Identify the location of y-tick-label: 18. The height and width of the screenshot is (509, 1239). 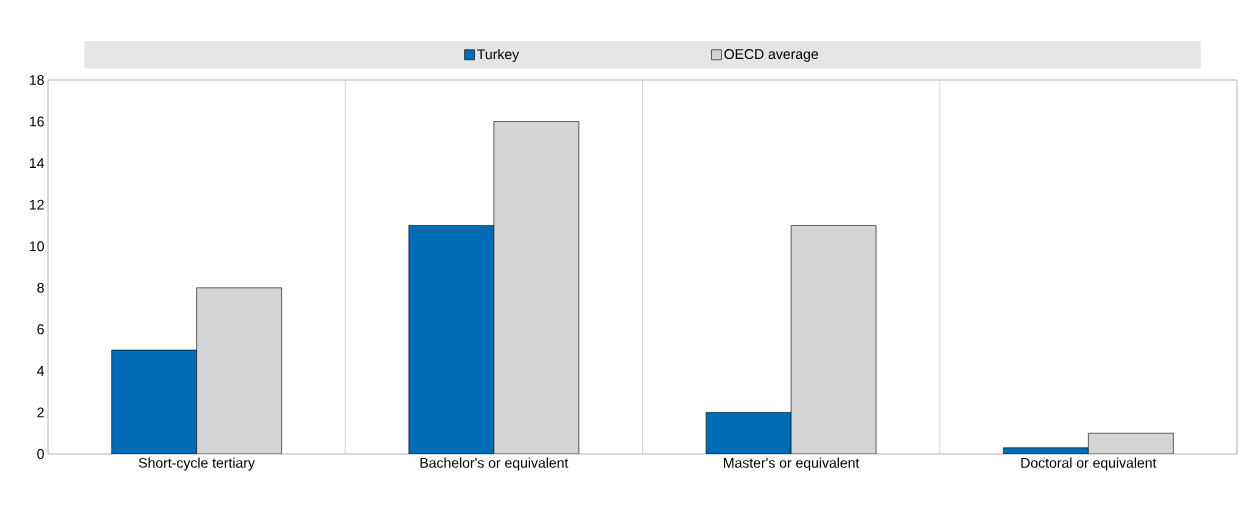
(36, 80).